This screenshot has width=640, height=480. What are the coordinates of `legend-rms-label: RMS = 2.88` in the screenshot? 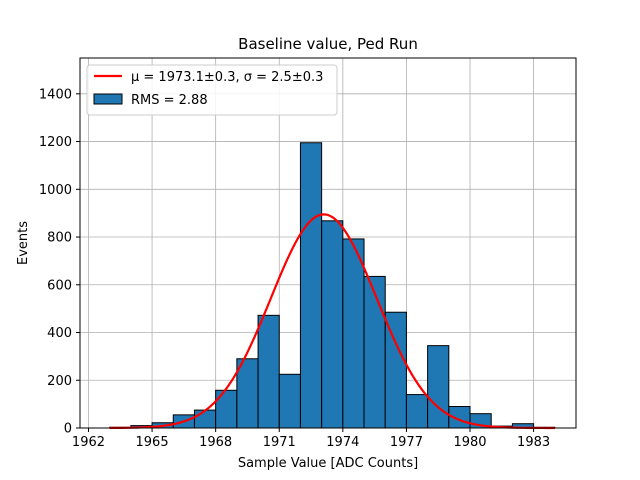 It's located at (169, 100).